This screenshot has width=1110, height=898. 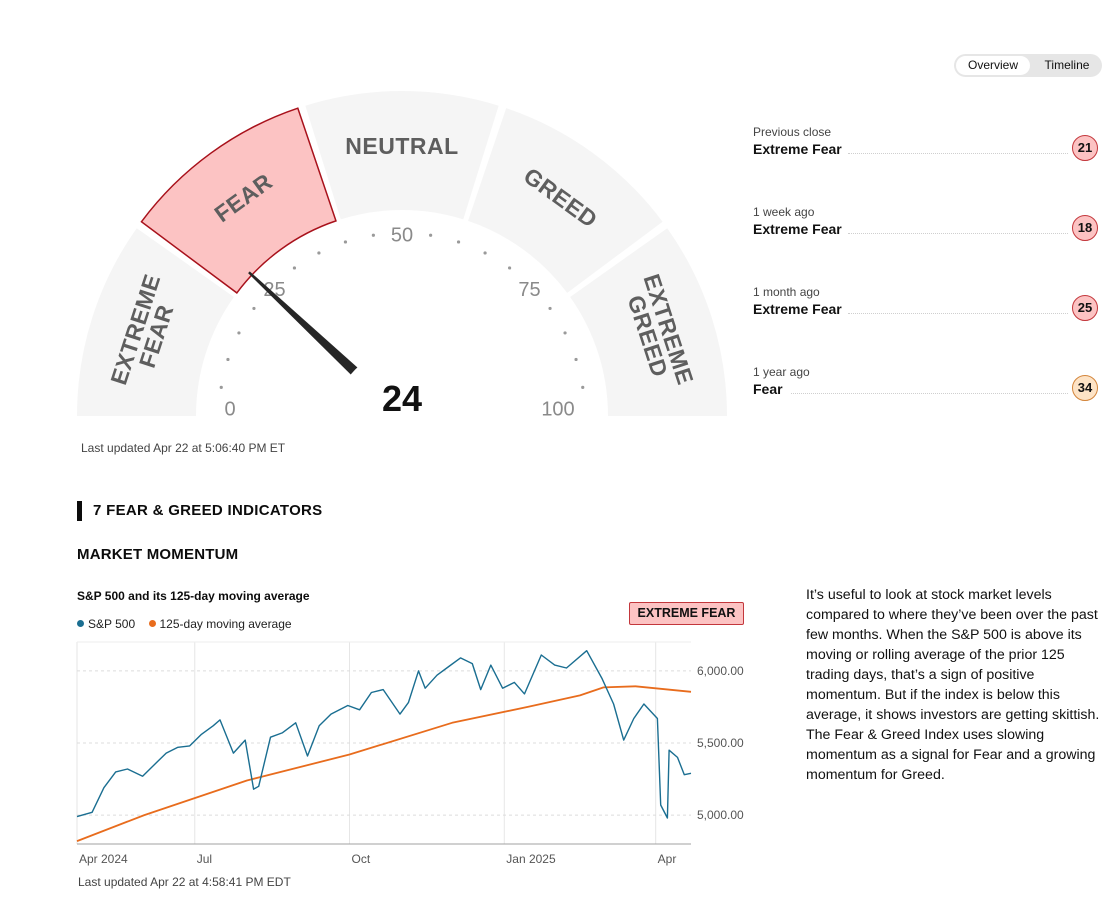 I want to click on moving-average-line, so click(x=384, y=763).